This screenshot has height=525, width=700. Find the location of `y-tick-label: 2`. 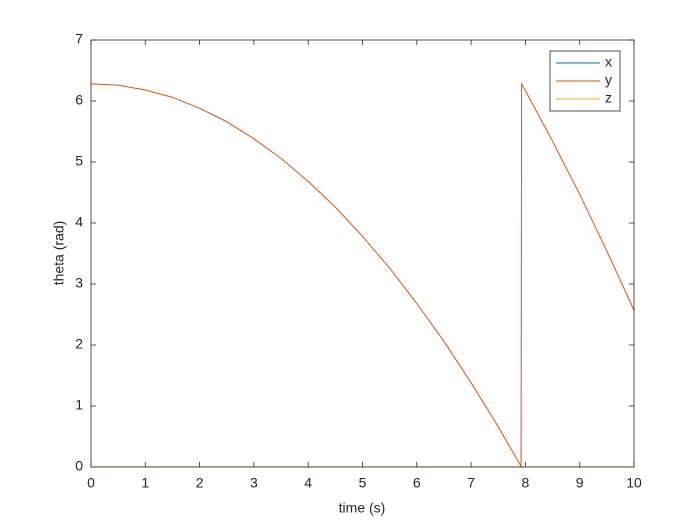

y-tick-label: 2 is located at coordinates (79, 344).